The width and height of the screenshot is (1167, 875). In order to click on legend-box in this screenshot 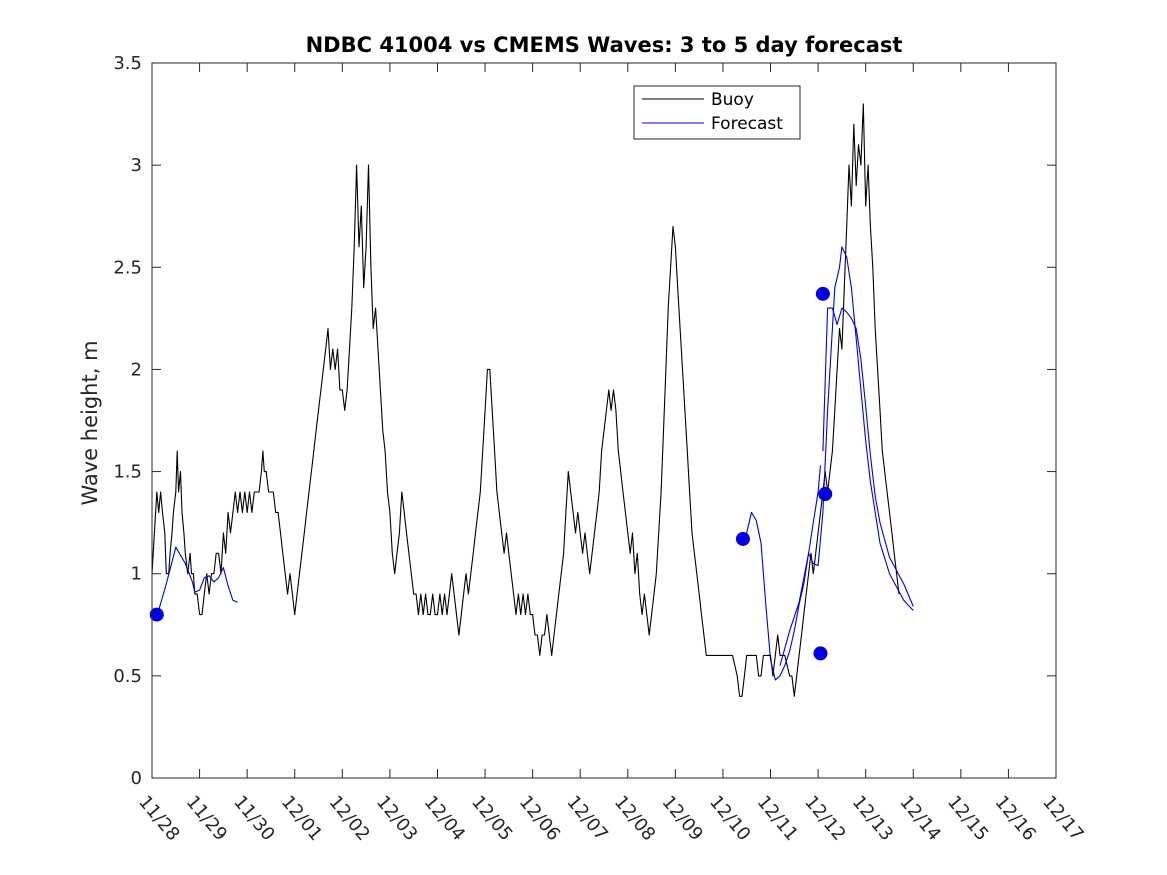, I will do `click(717, 112)`.